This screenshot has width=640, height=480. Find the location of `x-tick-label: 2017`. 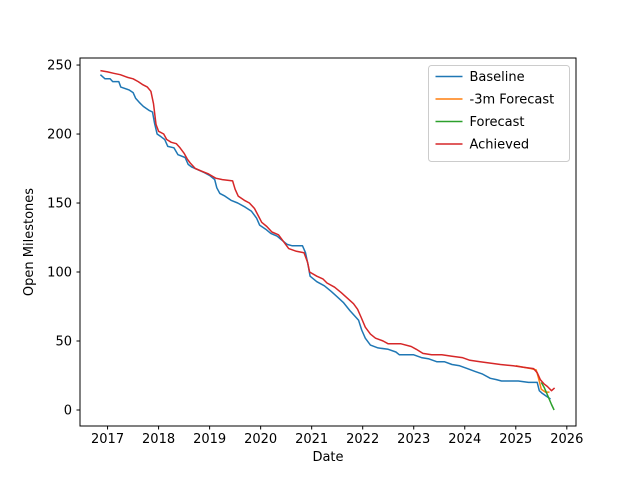

x-tick-label: 2017 is located at coordinates (107, 439).